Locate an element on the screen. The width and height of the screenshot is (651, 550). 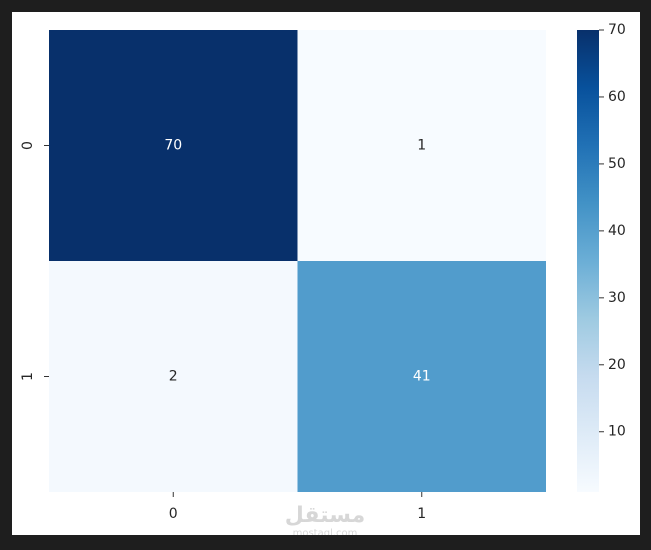
colorbar-tick-label: 20 is located at coordinates (617, 365).